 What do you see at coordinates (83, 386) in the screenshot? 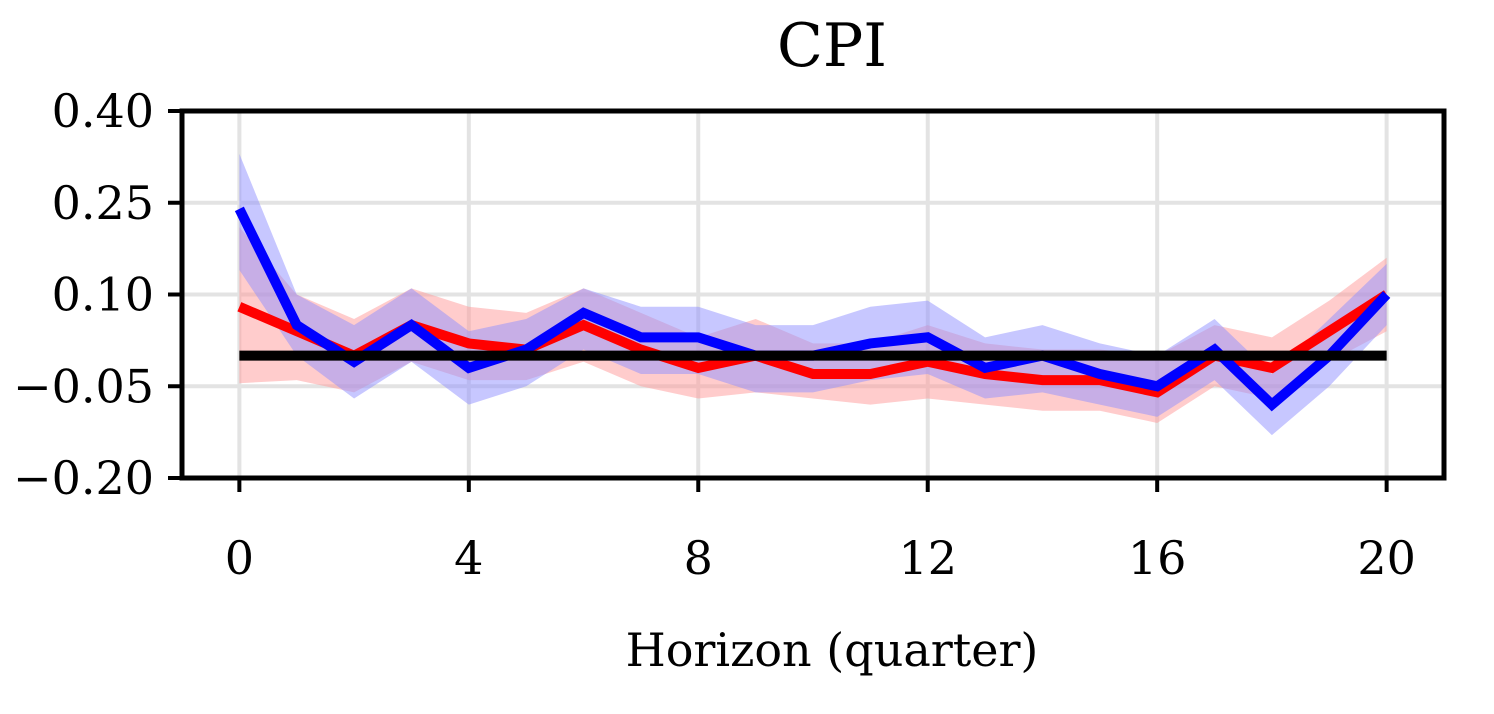
I see `y-tick-label: −0.05` at bounding box center [83, 386].